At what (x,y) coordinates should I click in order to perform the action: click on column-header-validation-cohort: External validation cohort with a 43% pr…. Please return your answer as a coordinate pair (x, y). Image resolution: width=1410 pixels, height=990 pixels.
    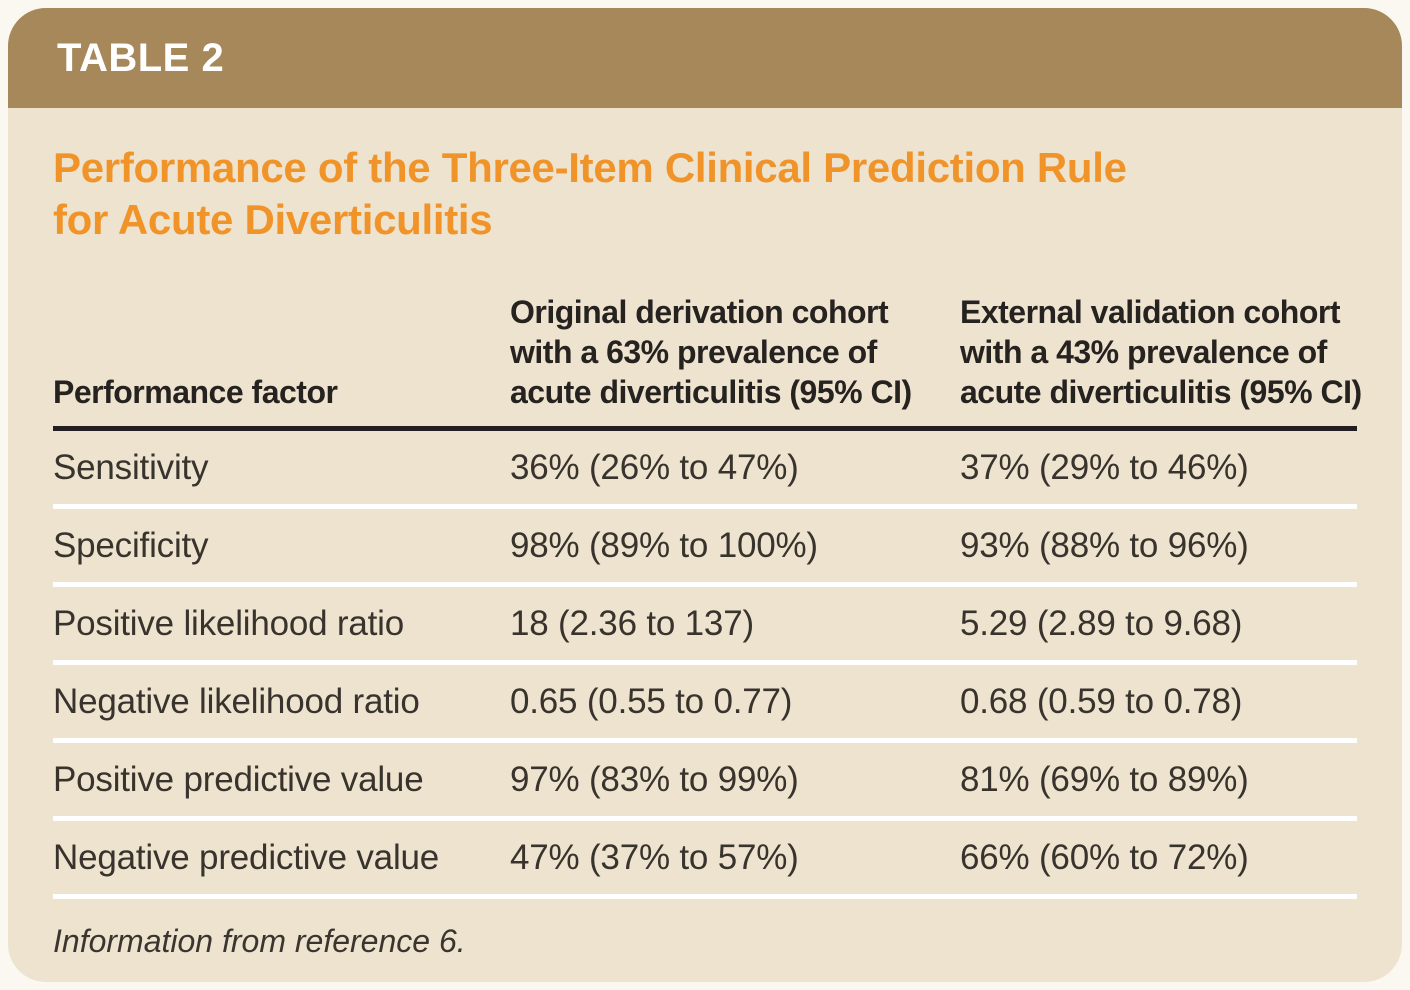
    Looking at the image, I should click on (1161, 352).